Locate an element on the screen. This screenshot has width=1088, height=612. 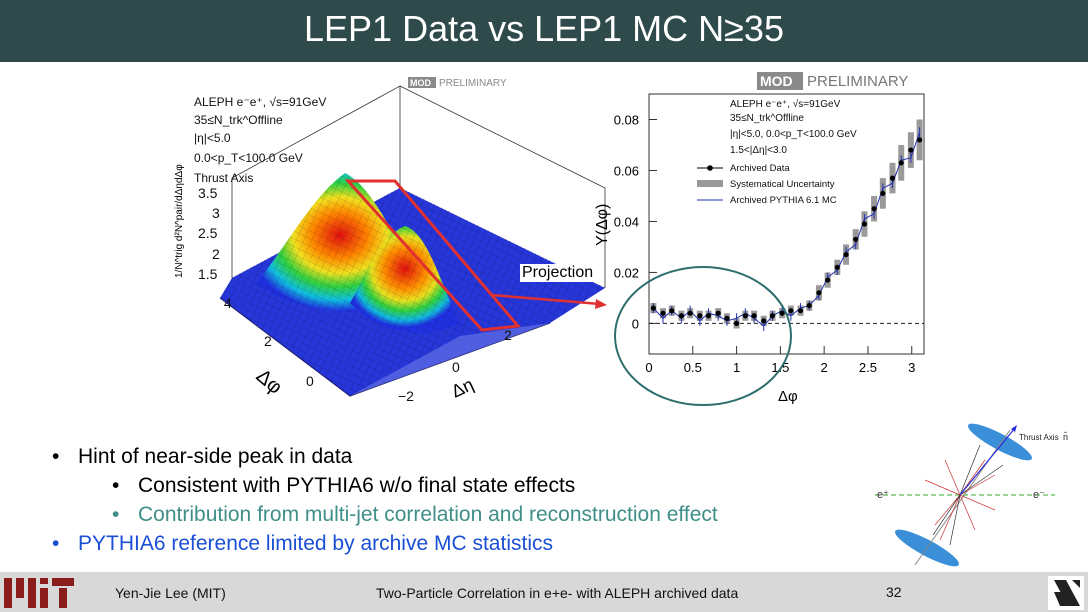
y-tick-label: 0.06 is located at coordinates (626, 170).